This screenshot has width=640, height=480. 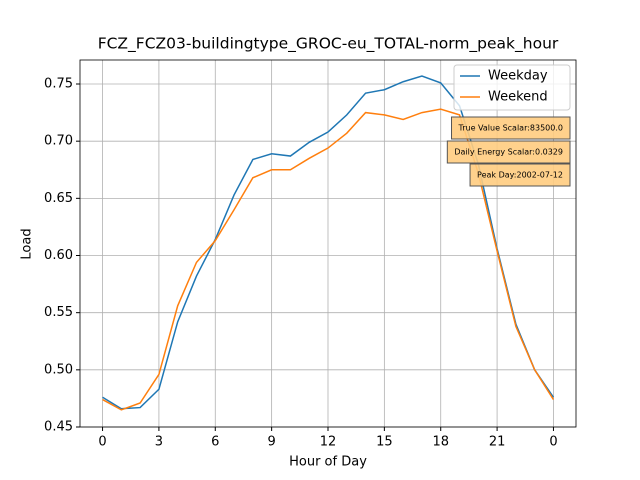 I want to click on x-tick-label: 6, so click(x=215, y=442).